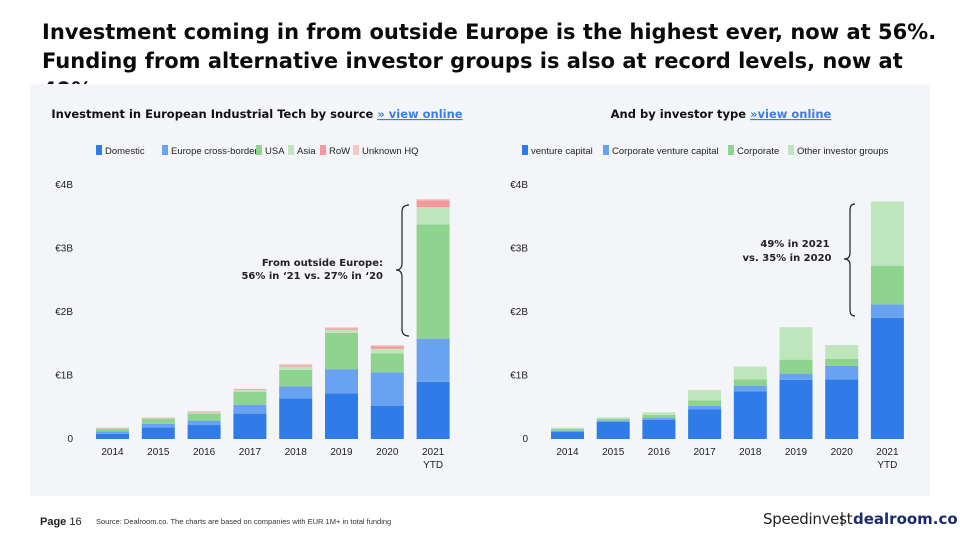  What do you see at coordinates (322, 263) in the screenshot?
I see `annotation-line: From outside Europe:` at bounding box center [322, 263].